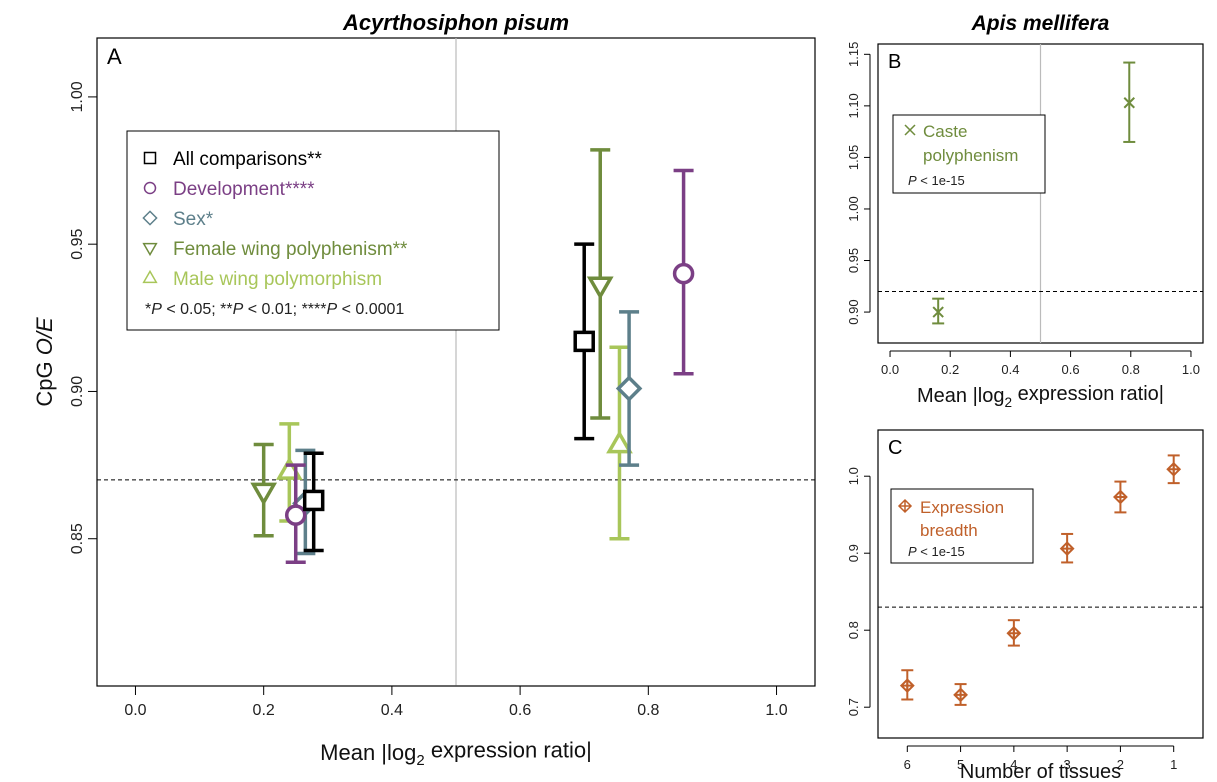  I want to click on chart-title: Apis mellifera, so click(1040, 23).